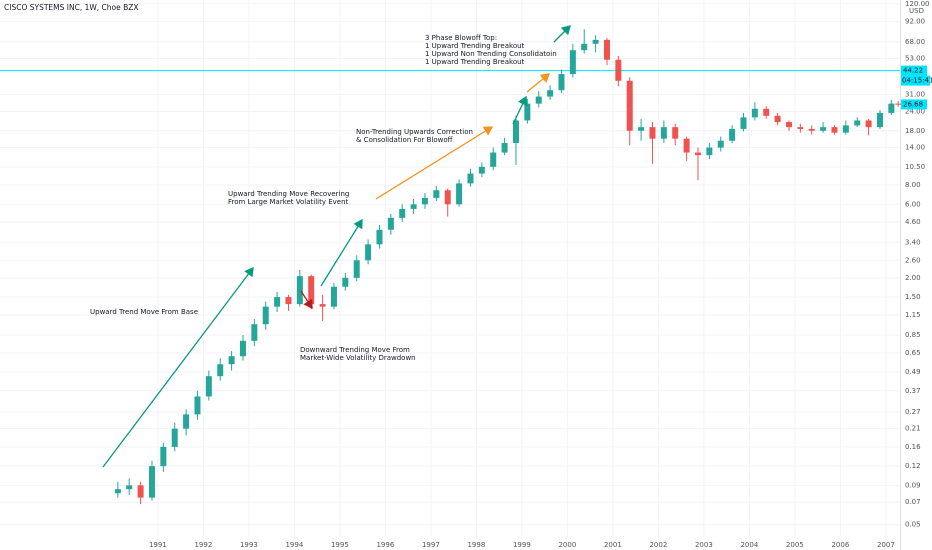 Image resolution: width=932 pixels, height=550 pixels. Describe the element at coordinates (431, 545) in the screenshot. I see `x-tick-label: 1997` at that location.